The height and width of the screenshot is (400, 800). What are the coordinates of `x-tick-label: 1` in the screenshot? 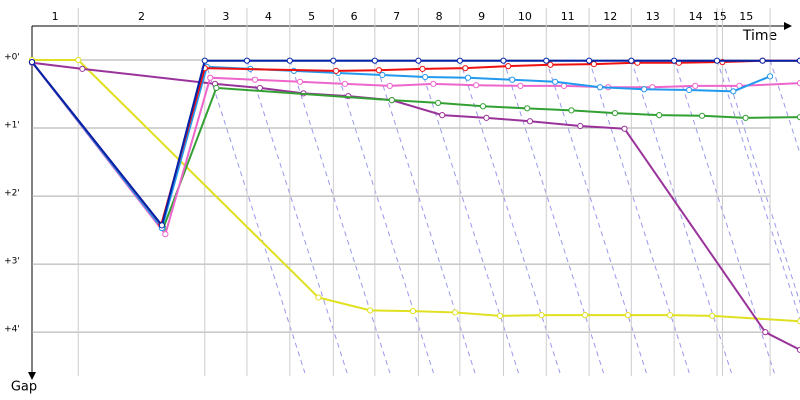 It's located at (55, 16).